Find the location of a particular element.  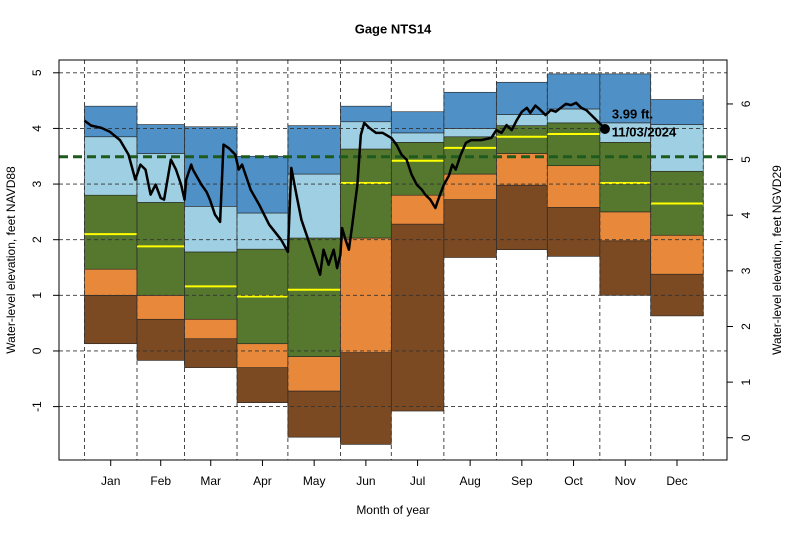

y-tick-label: 1 is located at coordinates (37, 295).